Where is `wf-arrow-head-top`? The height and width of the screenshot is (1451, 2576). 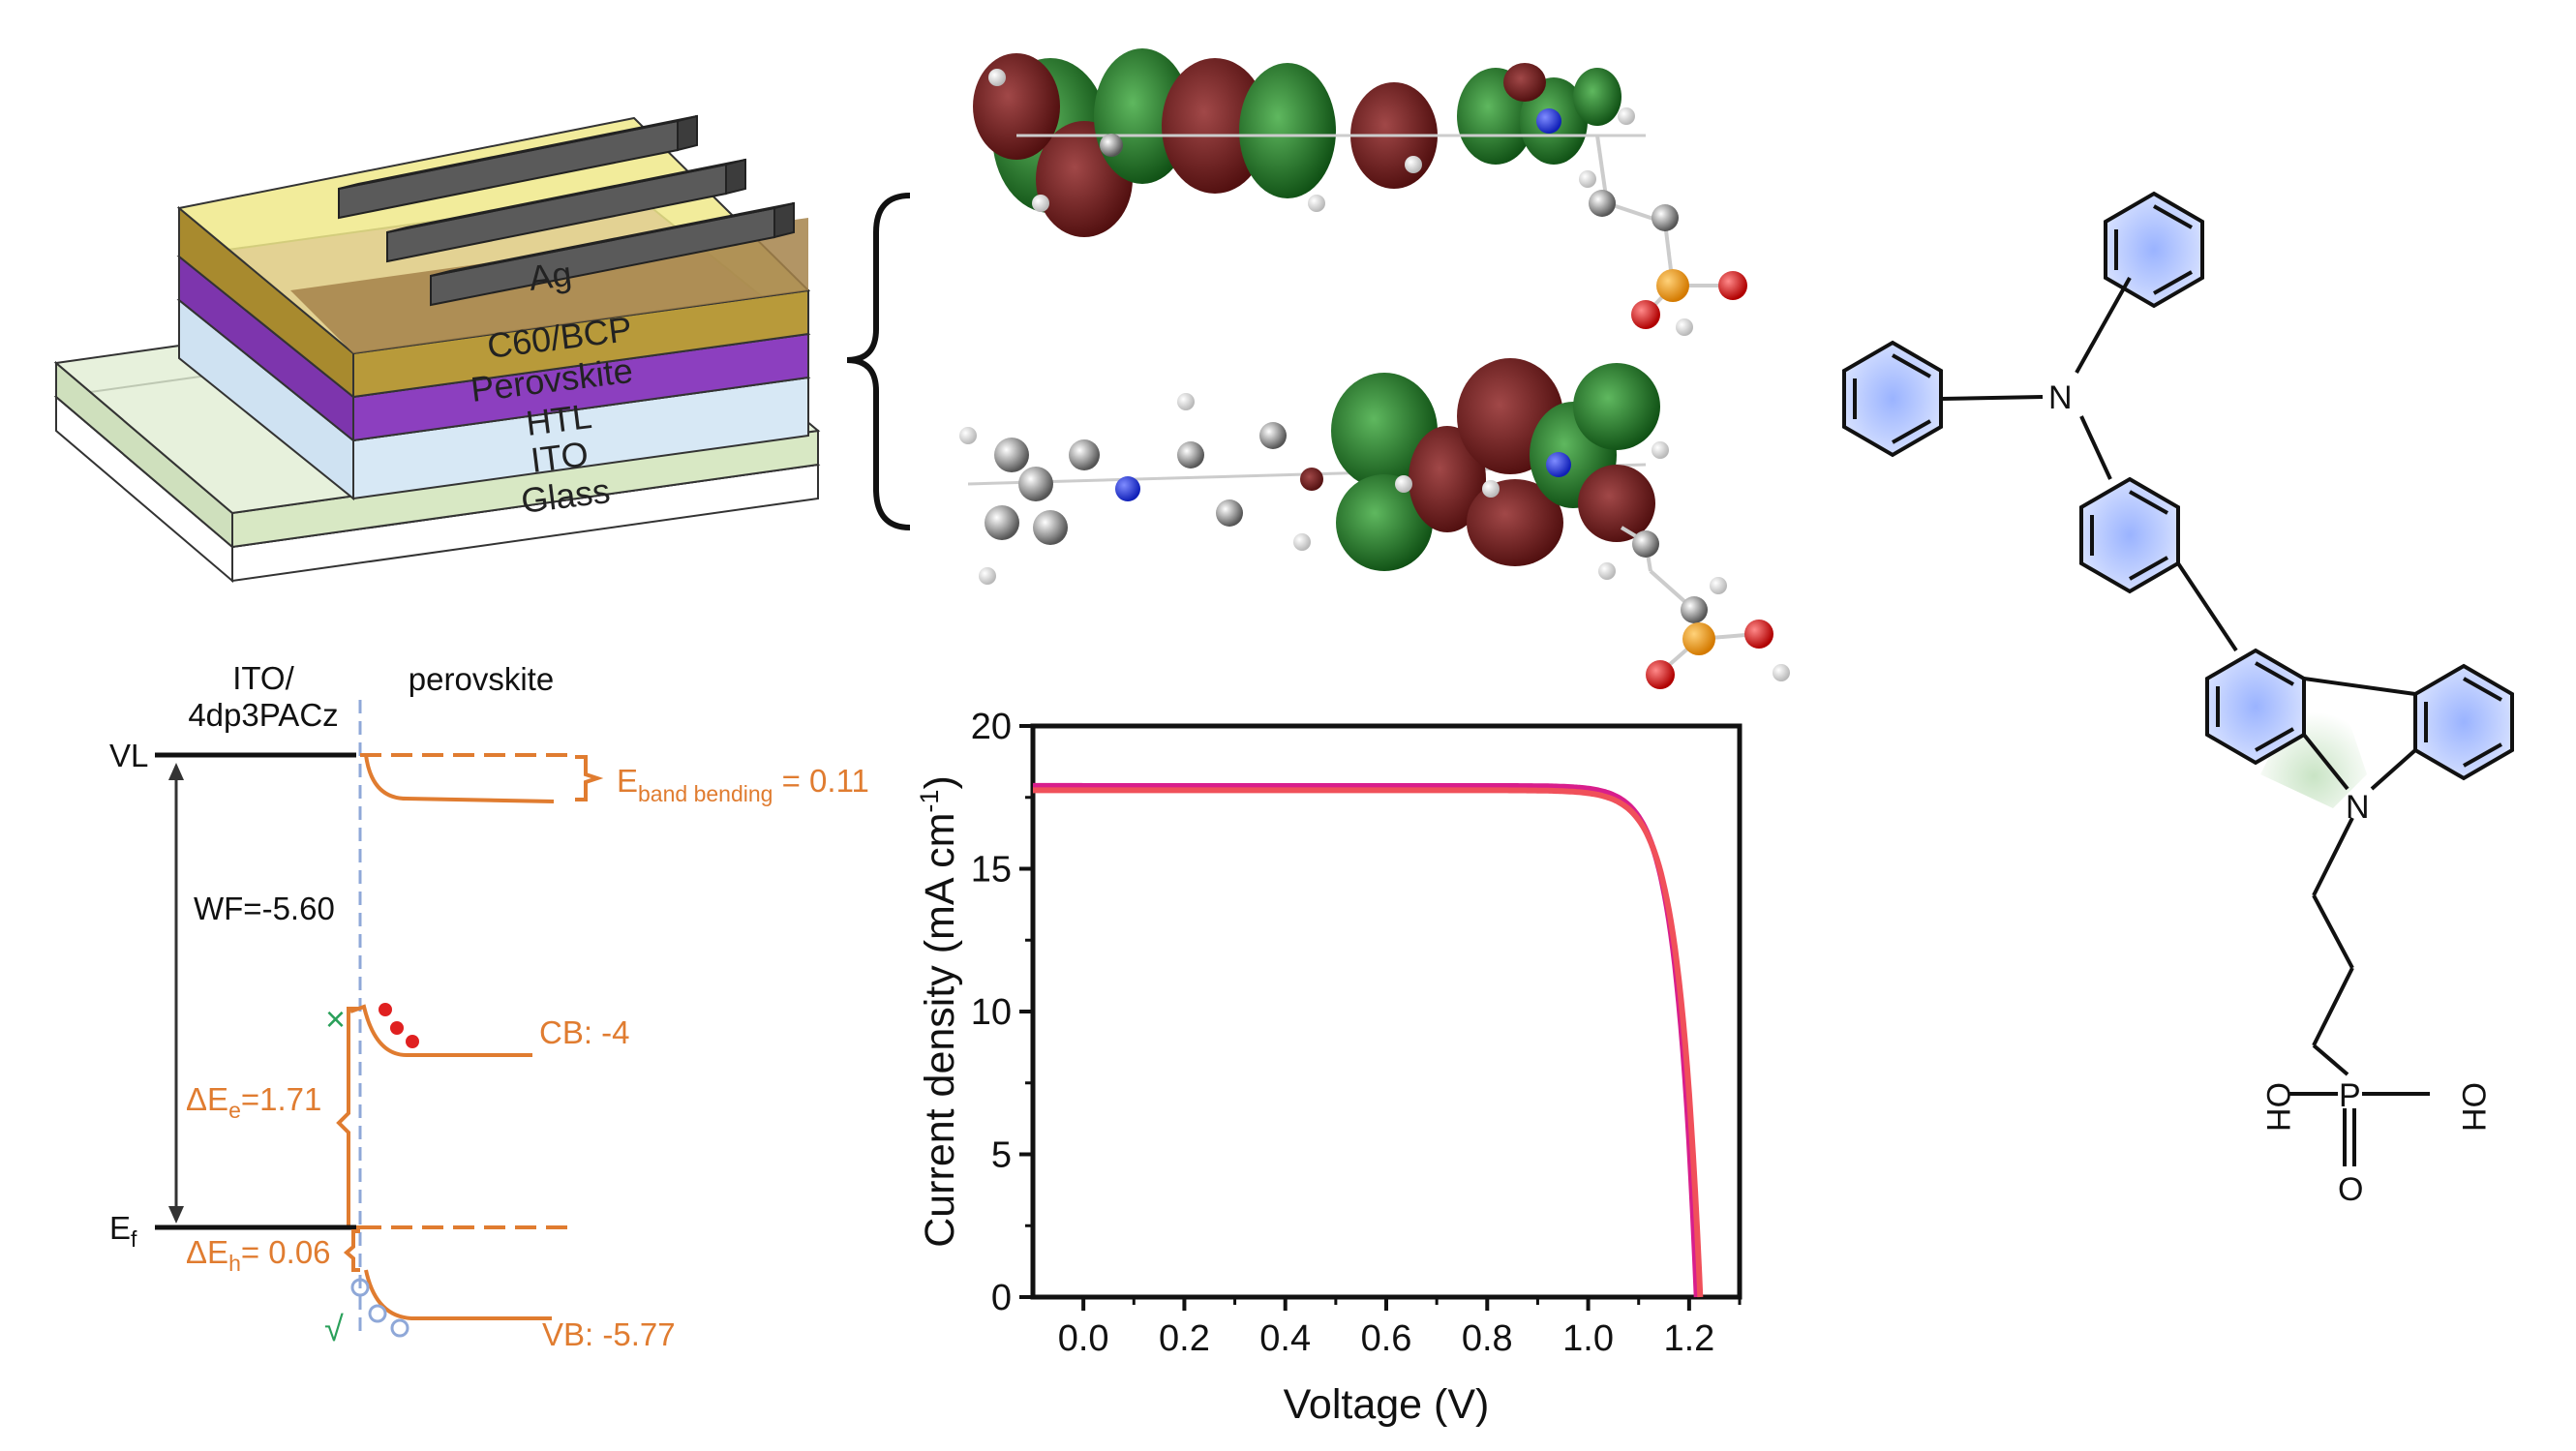 wf-arrow-head-top is located at coordinates (176, 771).